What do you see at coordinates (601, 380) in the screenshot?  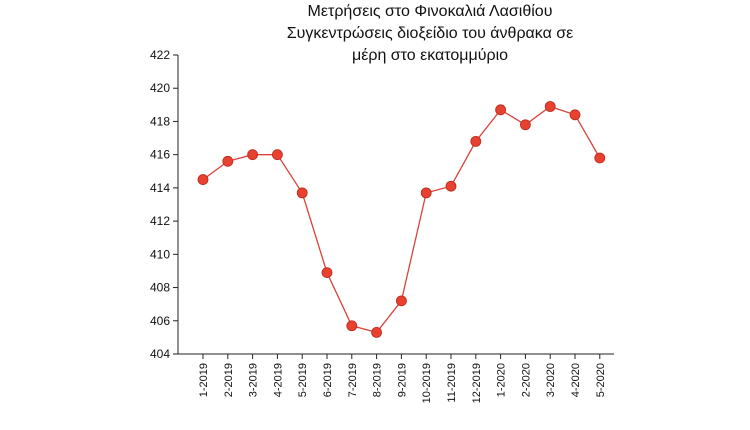 I see `x-tick-label: 5-2020` at bounding box center [601, 380].